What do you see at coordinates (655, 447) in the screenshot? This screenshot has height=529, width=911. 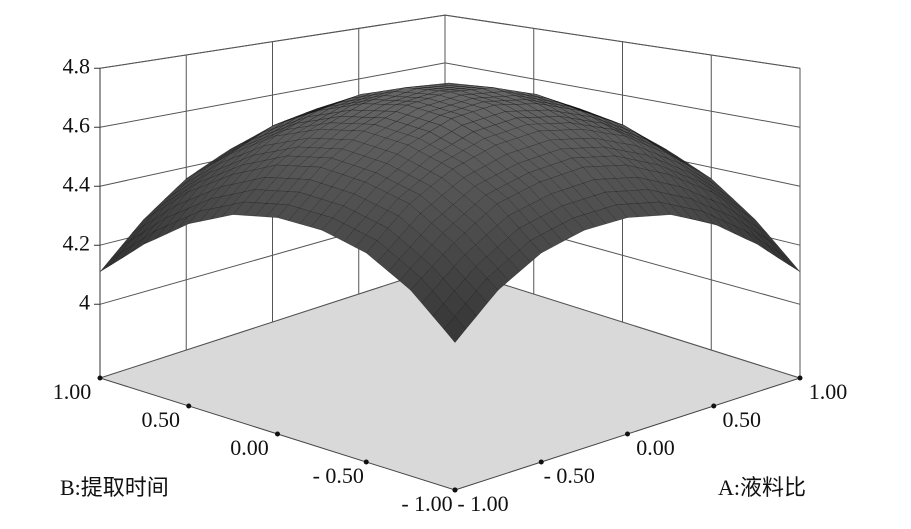 I see `x-tick-label: 0.00` at bounding box center [655, 447].